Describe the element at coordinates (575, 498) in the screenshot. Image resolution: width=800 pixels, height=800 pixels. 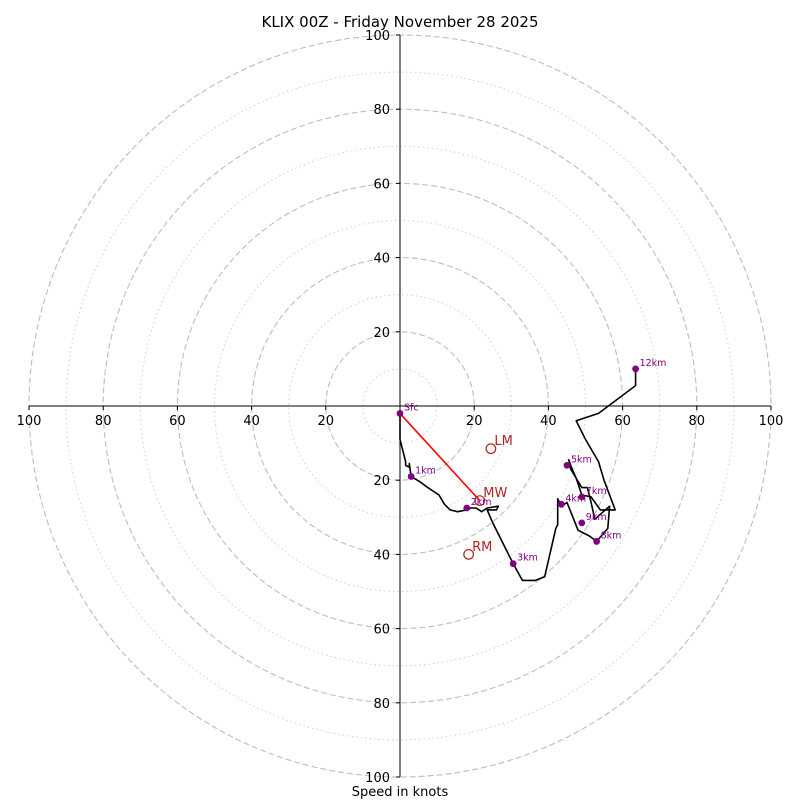
I see `height-label: 4km` at that location.